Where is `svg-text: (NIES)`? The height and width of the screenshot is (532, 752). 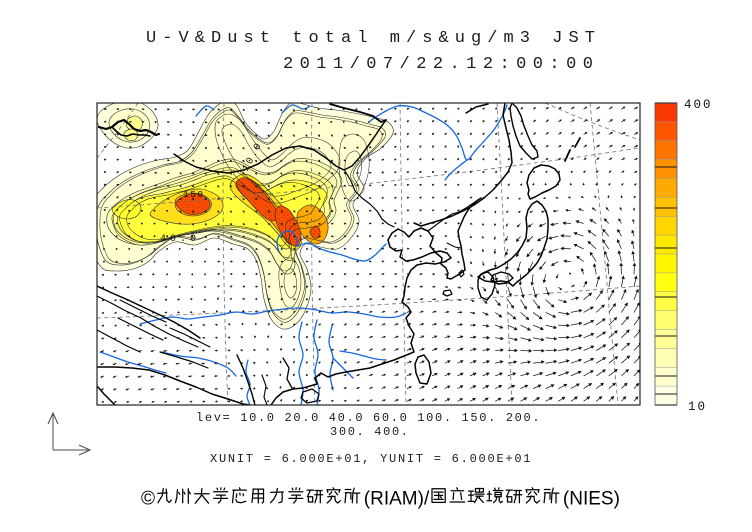
svg-text: (NIES) is located at coordinates (591, 499).